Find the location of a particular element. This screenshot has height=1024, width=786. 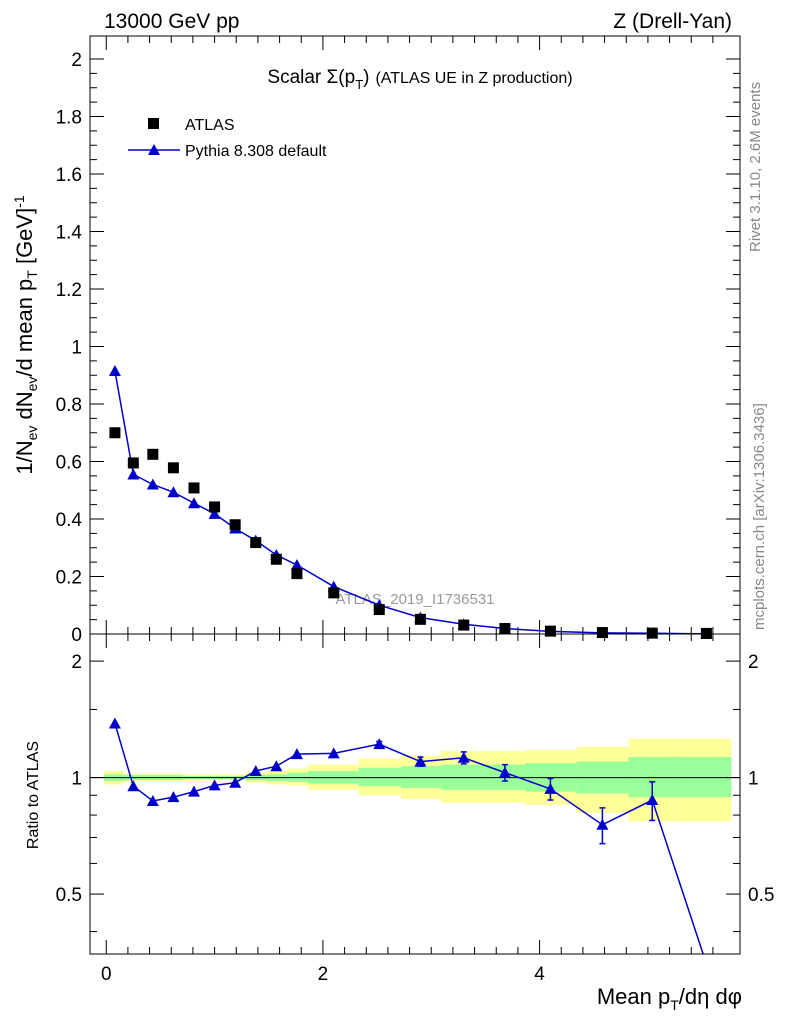

ratio-ytick-label-right: 2 is located at coordinates (753, 662).